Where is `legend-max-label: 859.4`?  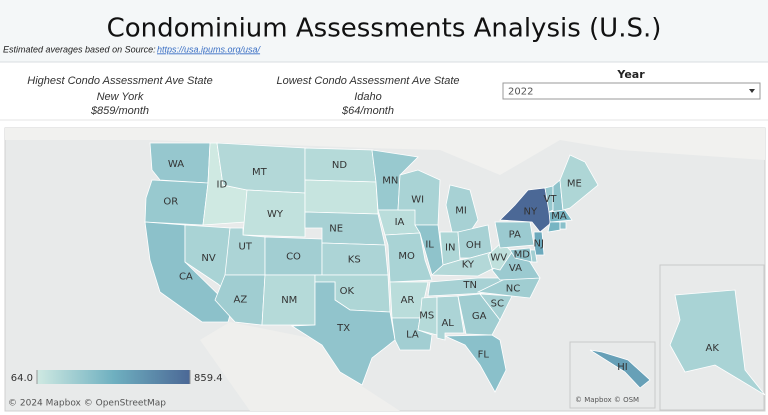 legend-max-label: 859.4 is located at coordinates (208, 378).